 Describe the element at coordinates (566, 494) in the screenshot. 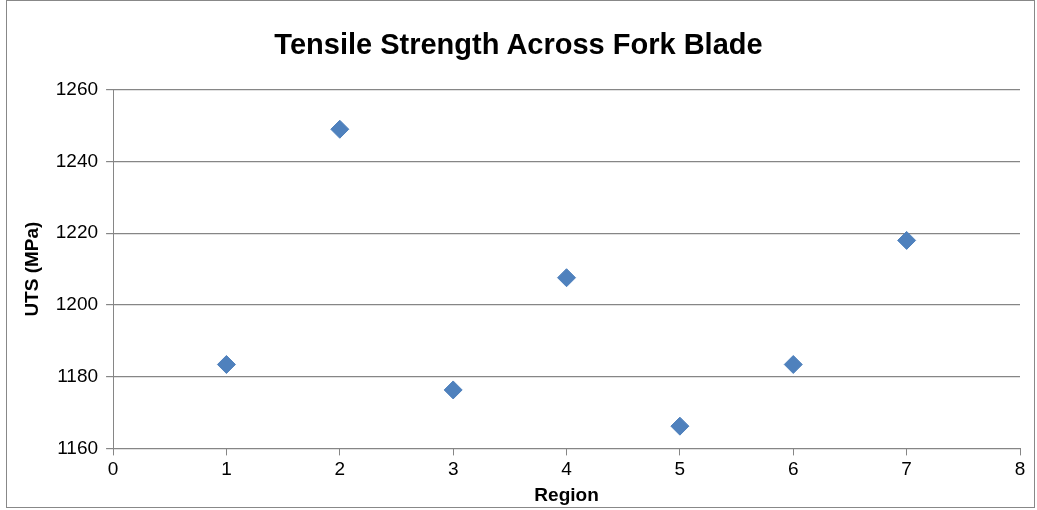

I see `x-axis-title: Region` at that location.